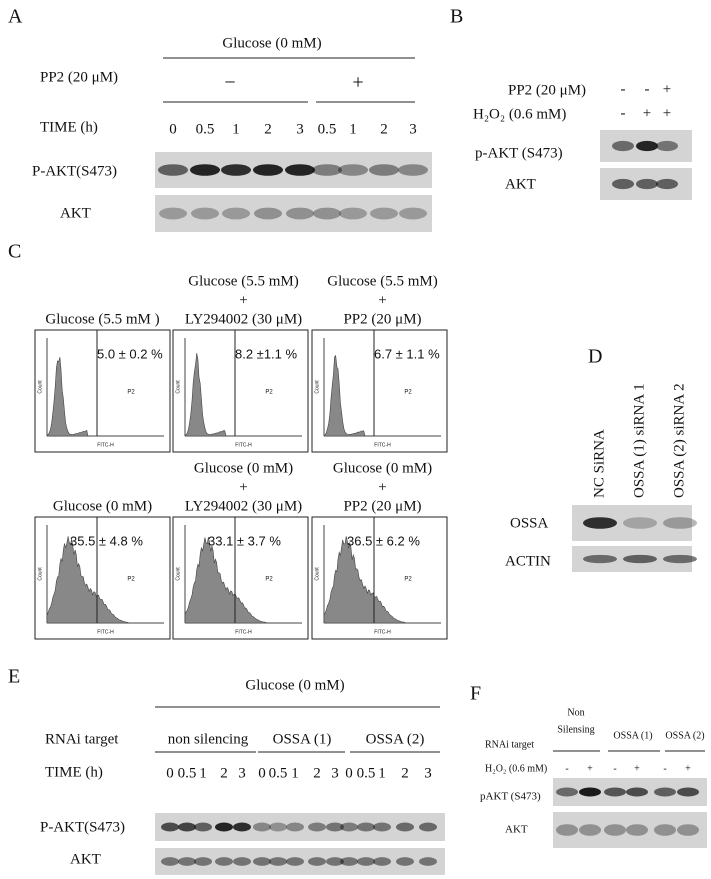 Image resolution: width=711 pixels, height=879 pixels. I want to click on percentage: 5.0 ± 0.2 %, so click(130, 353).